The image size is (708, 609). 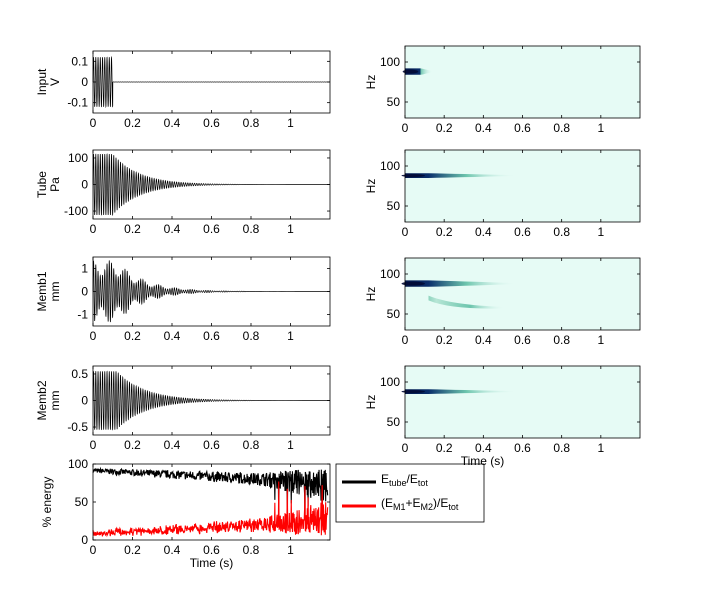 What do you see at coordinates (76, 211) in the screenshot?
I see `y-tick-label: -100` at bounding box center [76, 211].